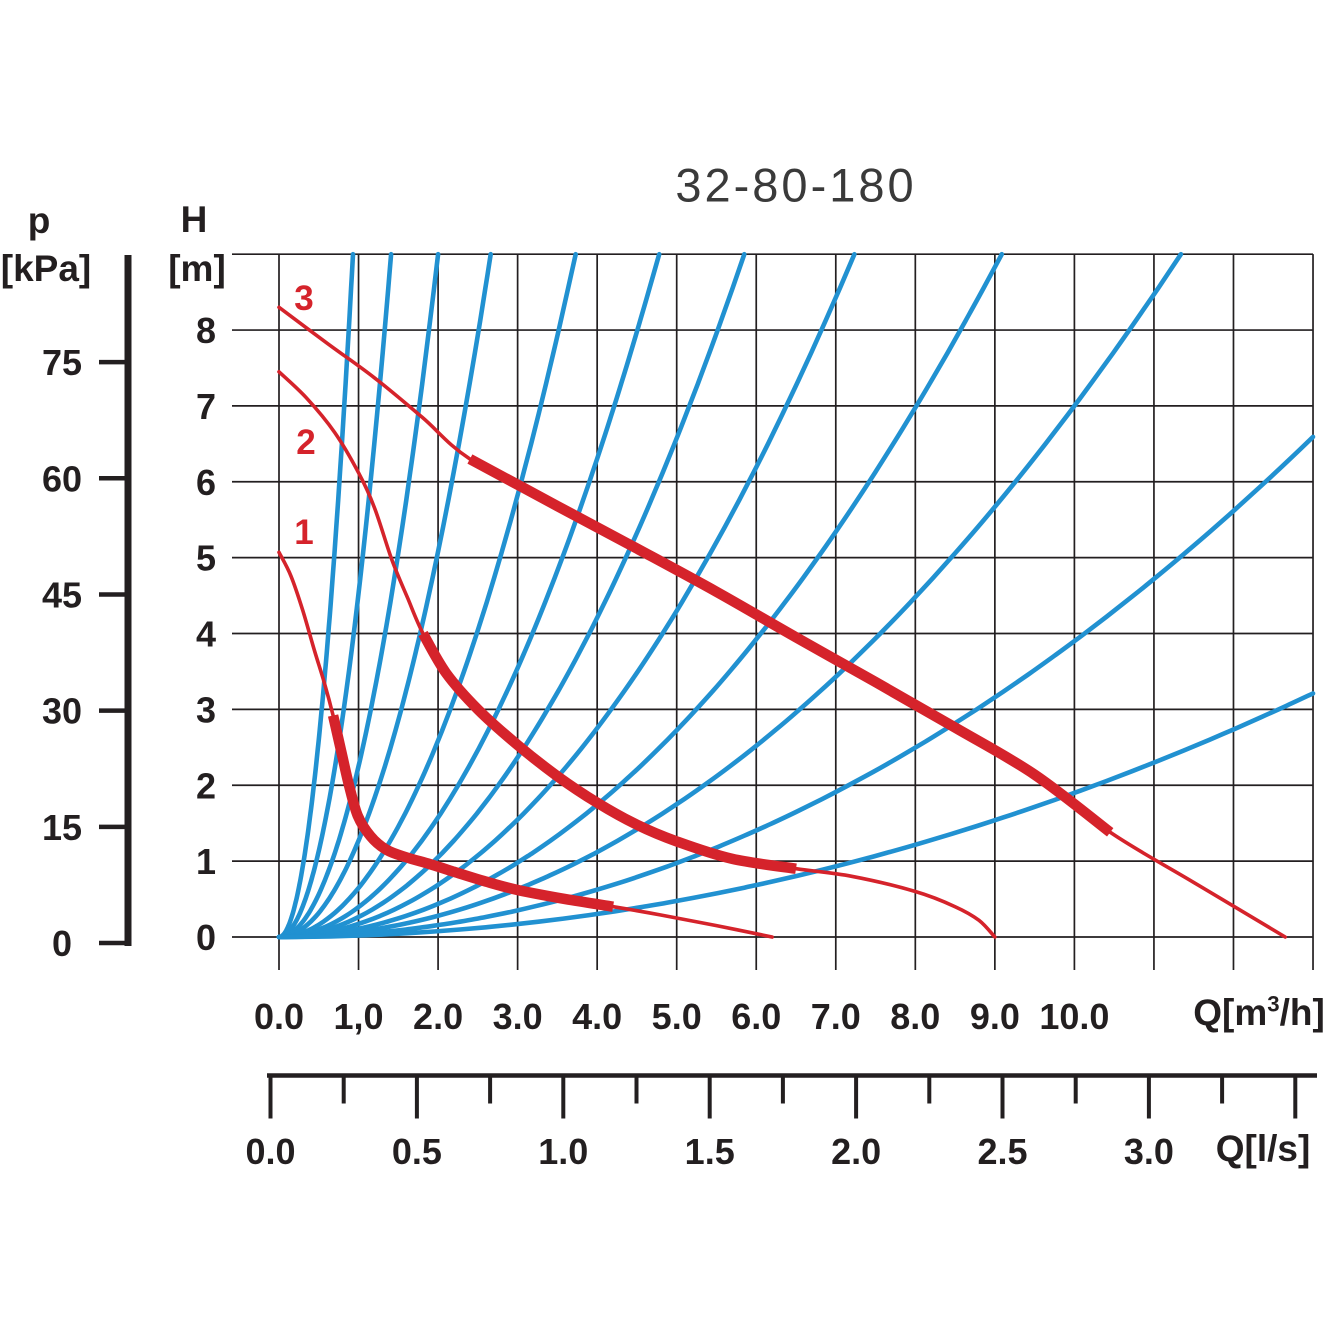  What do you see at coordinates (115, 600) in the screenshot?
I see `pressure-axis-bar` at bounding box center [115, 600].